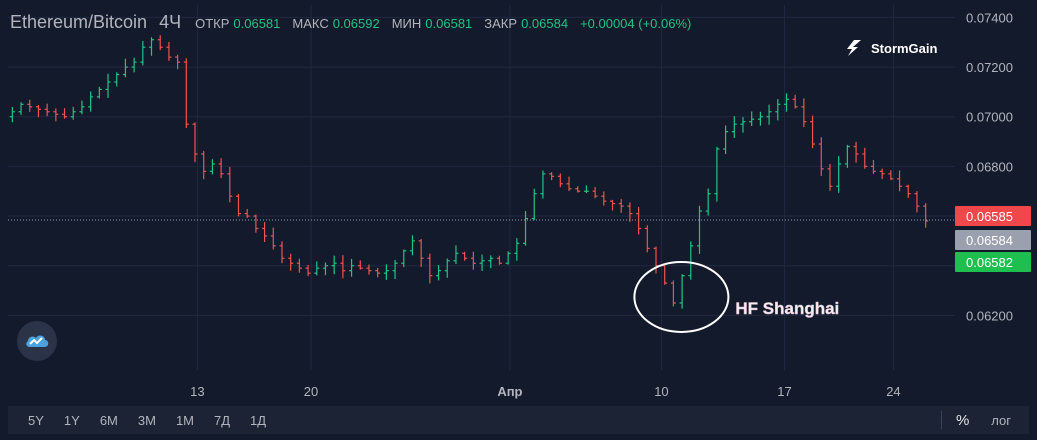  Describe the element at coordinates (258, 420) in the screenshot. I see `range-1d-button: 1Д` at that location.